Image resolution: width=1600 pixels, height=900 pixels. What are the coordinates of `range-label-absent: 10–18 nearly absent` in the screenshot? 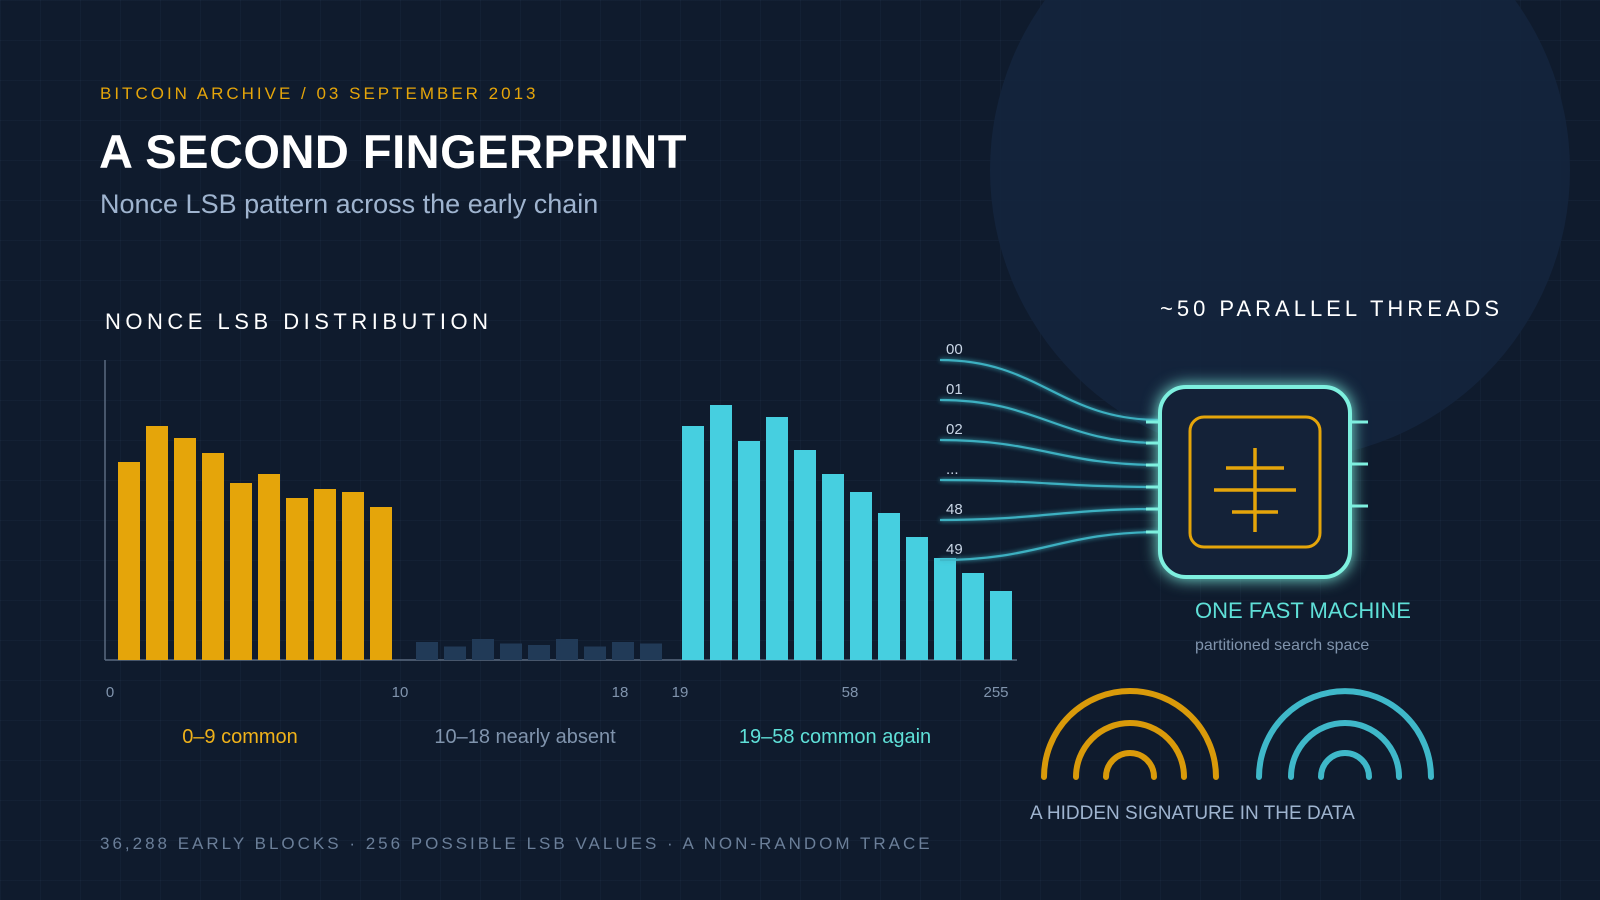 It's located at (525, 737).